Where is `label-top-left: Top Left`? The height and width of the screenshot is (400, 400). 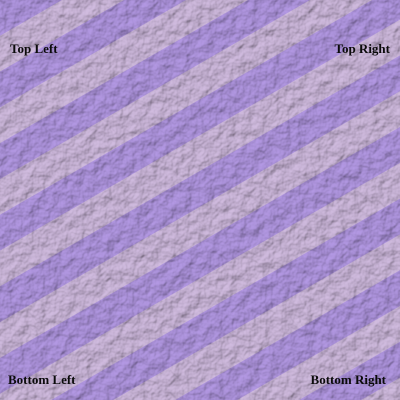
label-top-left: Top Left is located at coordinates (34, 48).